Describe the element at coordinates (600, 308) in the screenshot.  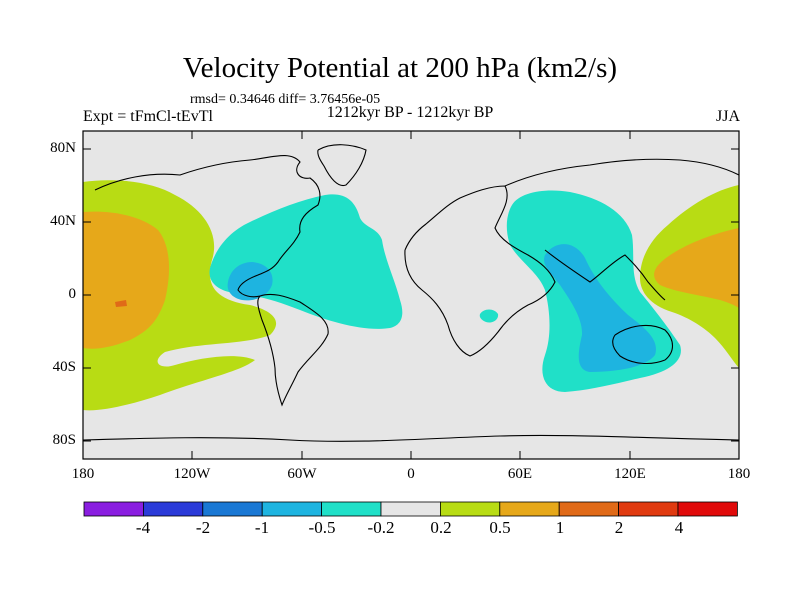
I see `negative-anomaly-indian-core` at that location.